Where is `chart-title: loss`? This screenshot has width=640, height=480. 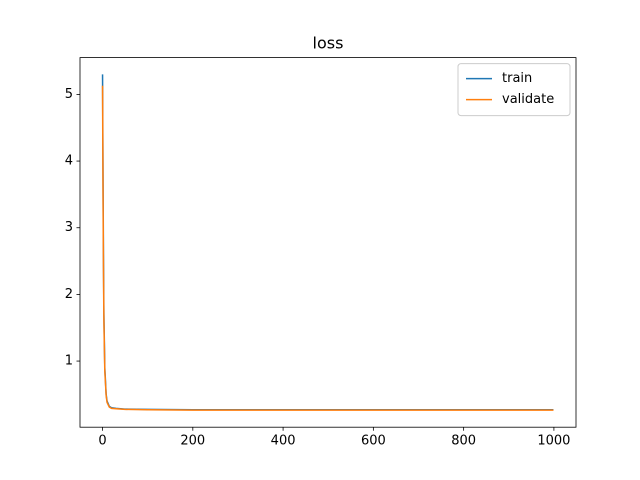
chart-title: loss is located at coordinates (328, 43).